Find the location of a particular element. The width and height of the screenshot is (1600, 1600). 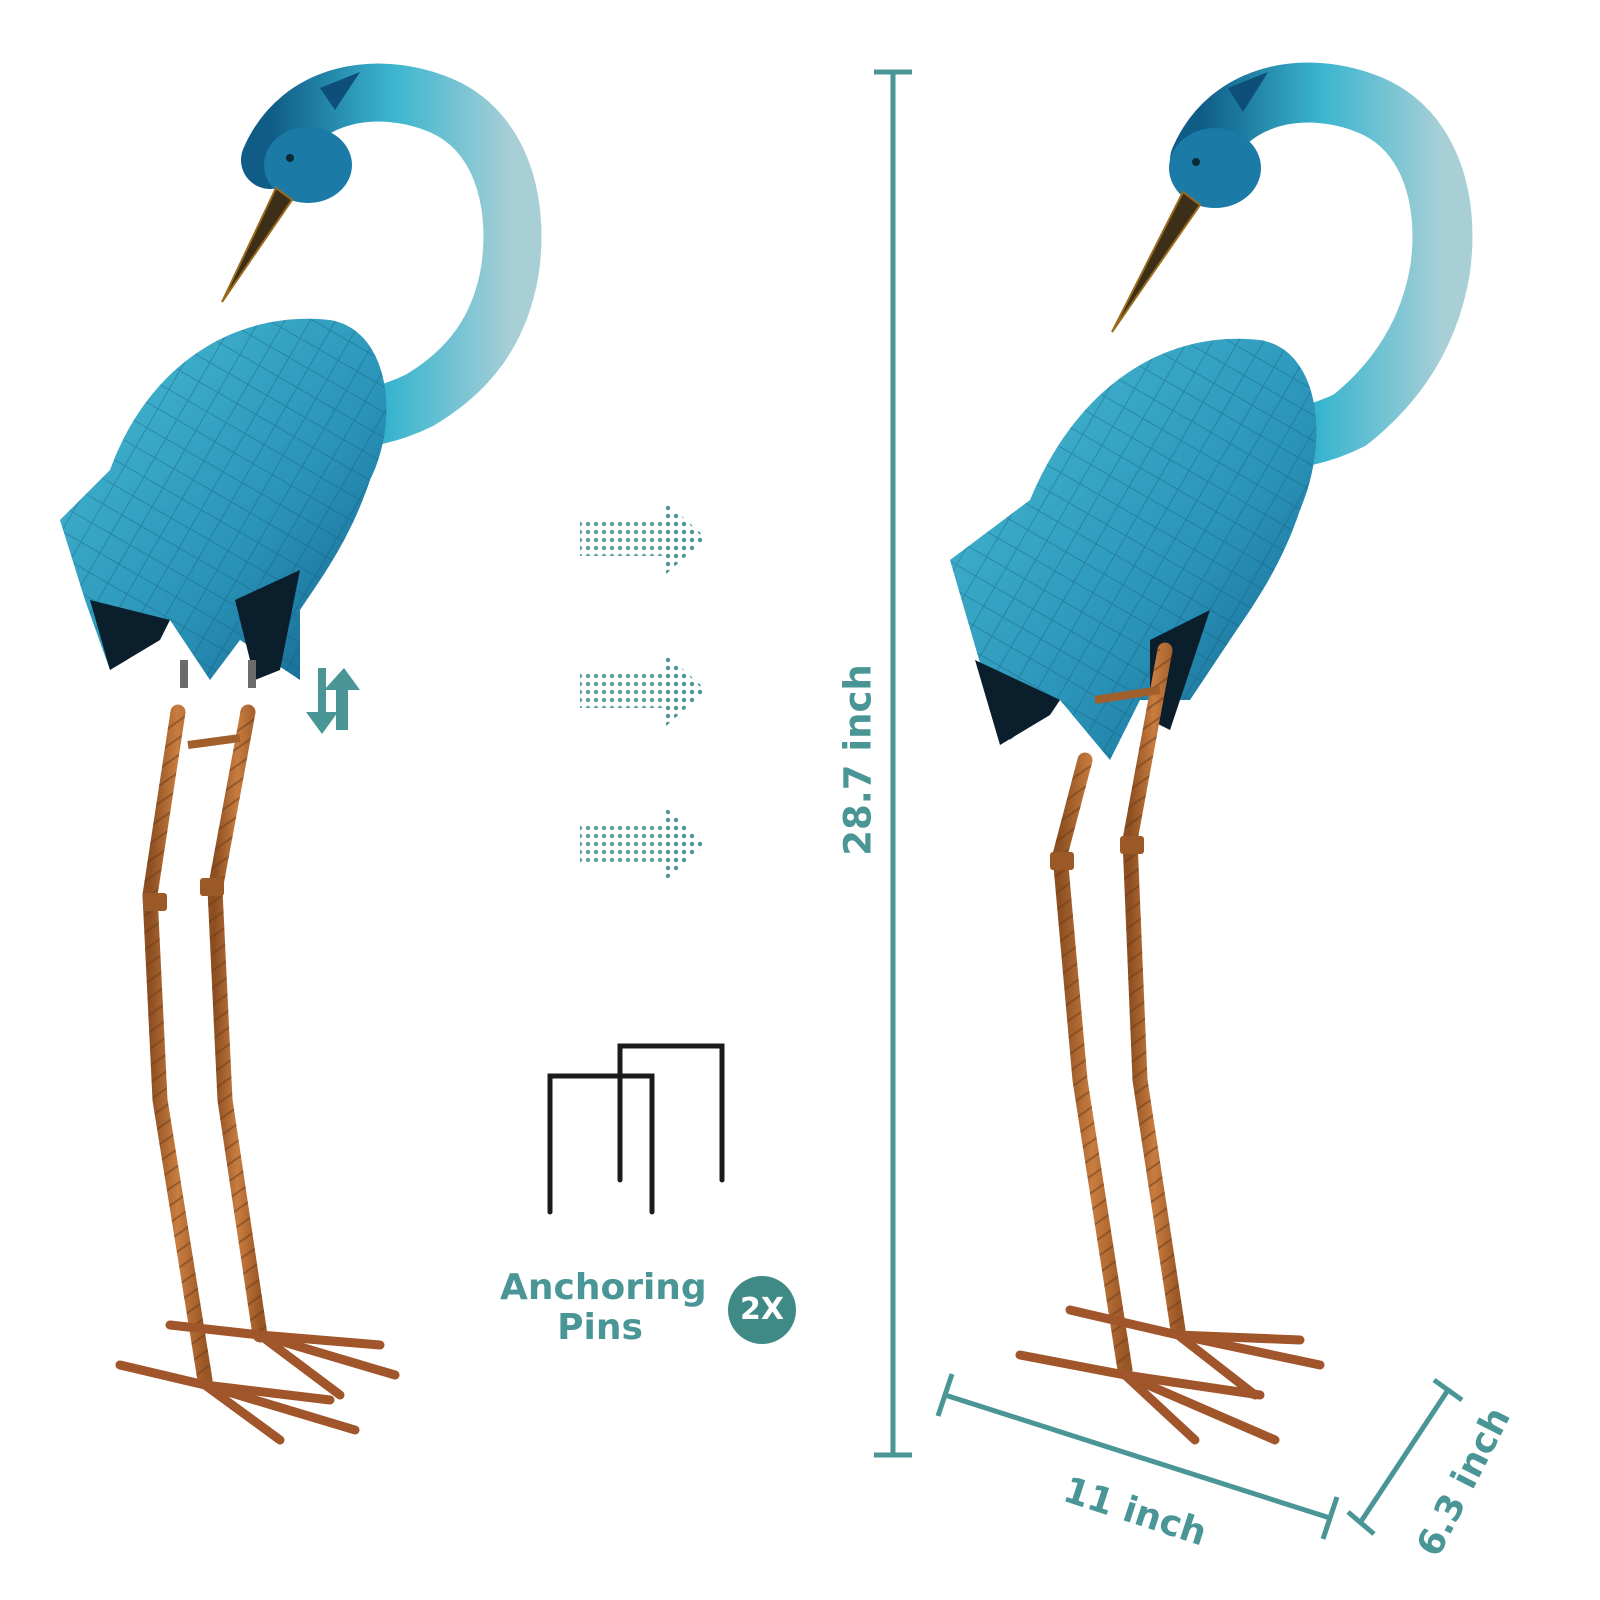

crane-left-body is located at coordinates (301, 375).